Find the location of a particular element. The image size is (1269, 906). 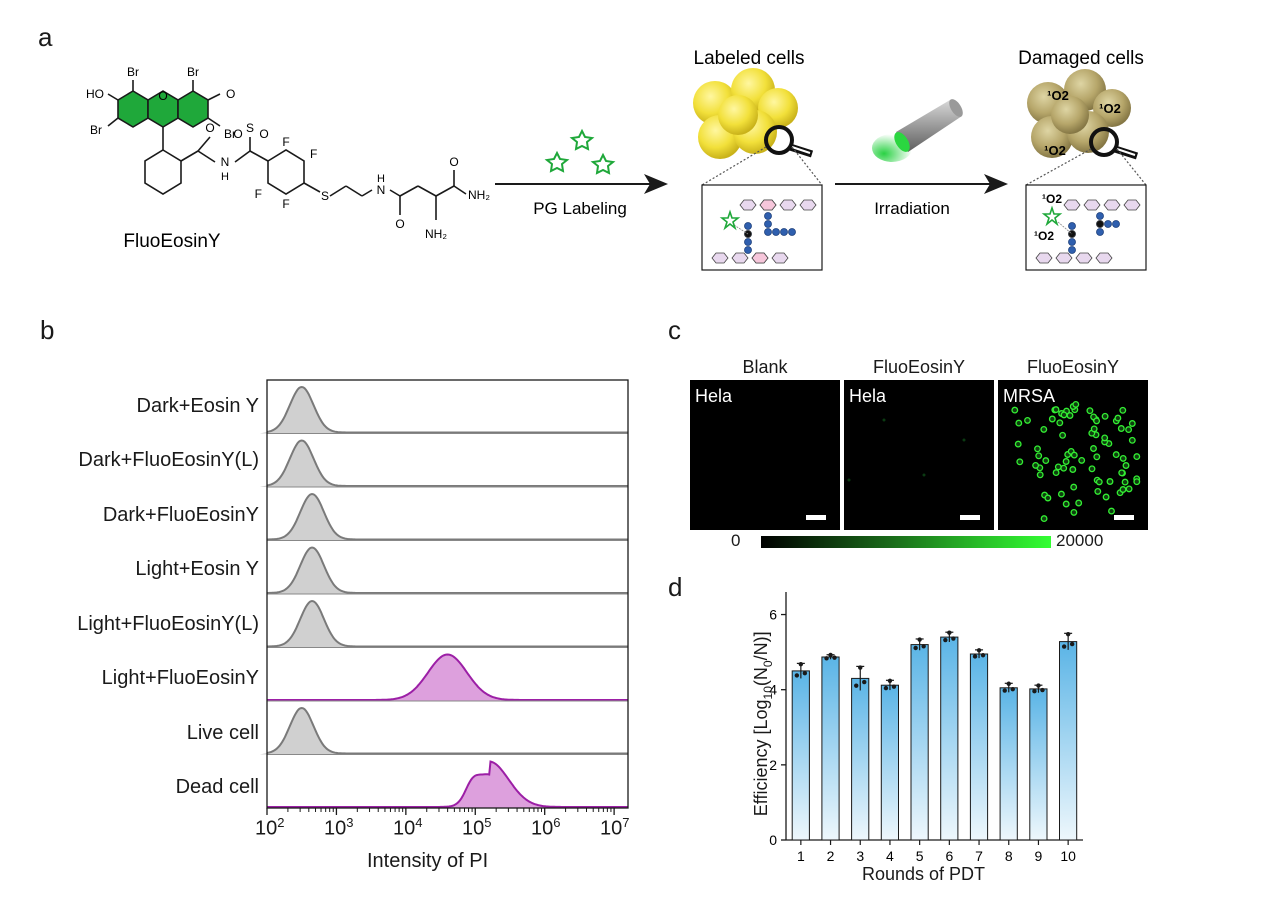

singlet-oxygen-1: ¹O2 is located at coordinates (1058, 95).